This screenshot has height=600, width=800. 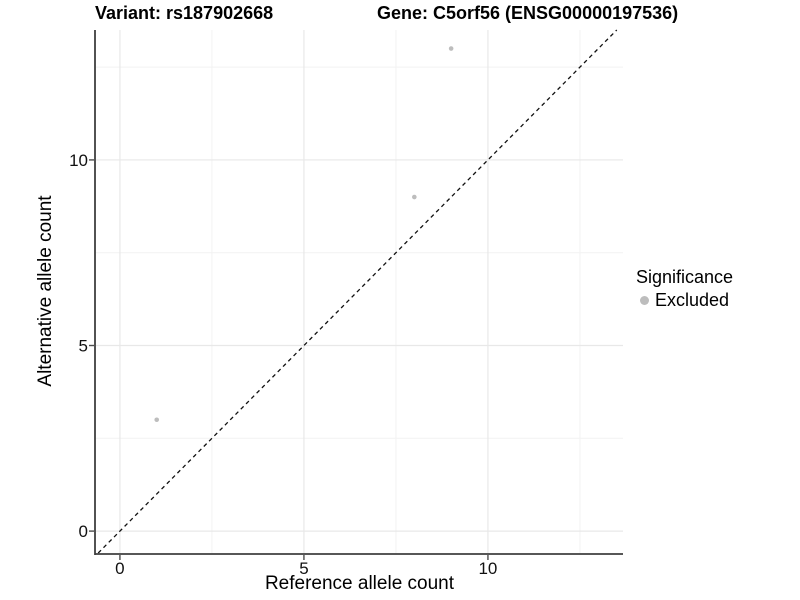 I want to click on legend-point-icon, so click(x=644, y=300).